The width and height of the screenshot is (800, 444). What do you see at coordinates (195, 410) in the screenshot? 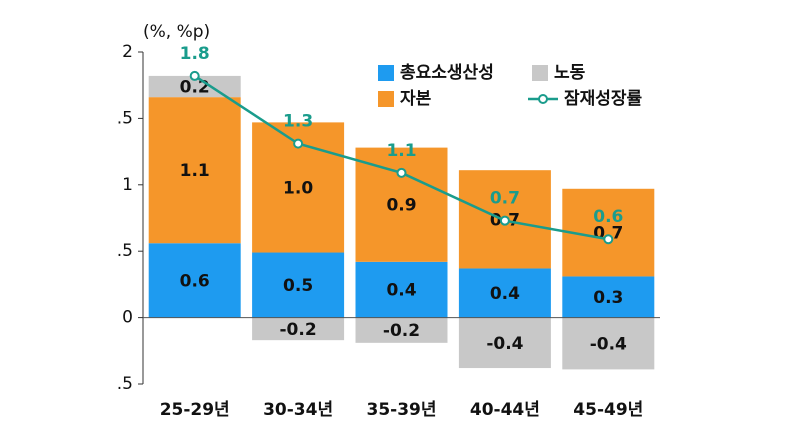
I see `x-tick-label: 25-29년` at bounding box center [195, 410].